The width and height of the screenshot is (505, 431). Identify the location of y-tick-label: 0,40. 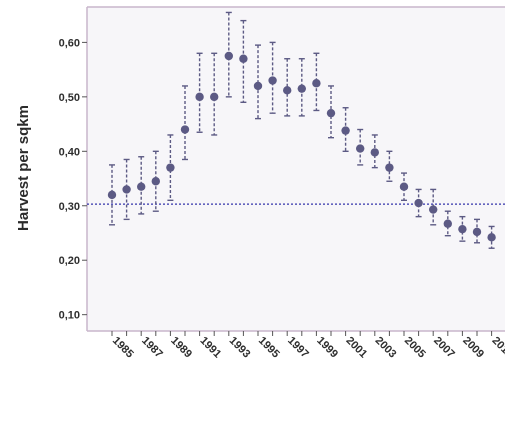
(69, 152).